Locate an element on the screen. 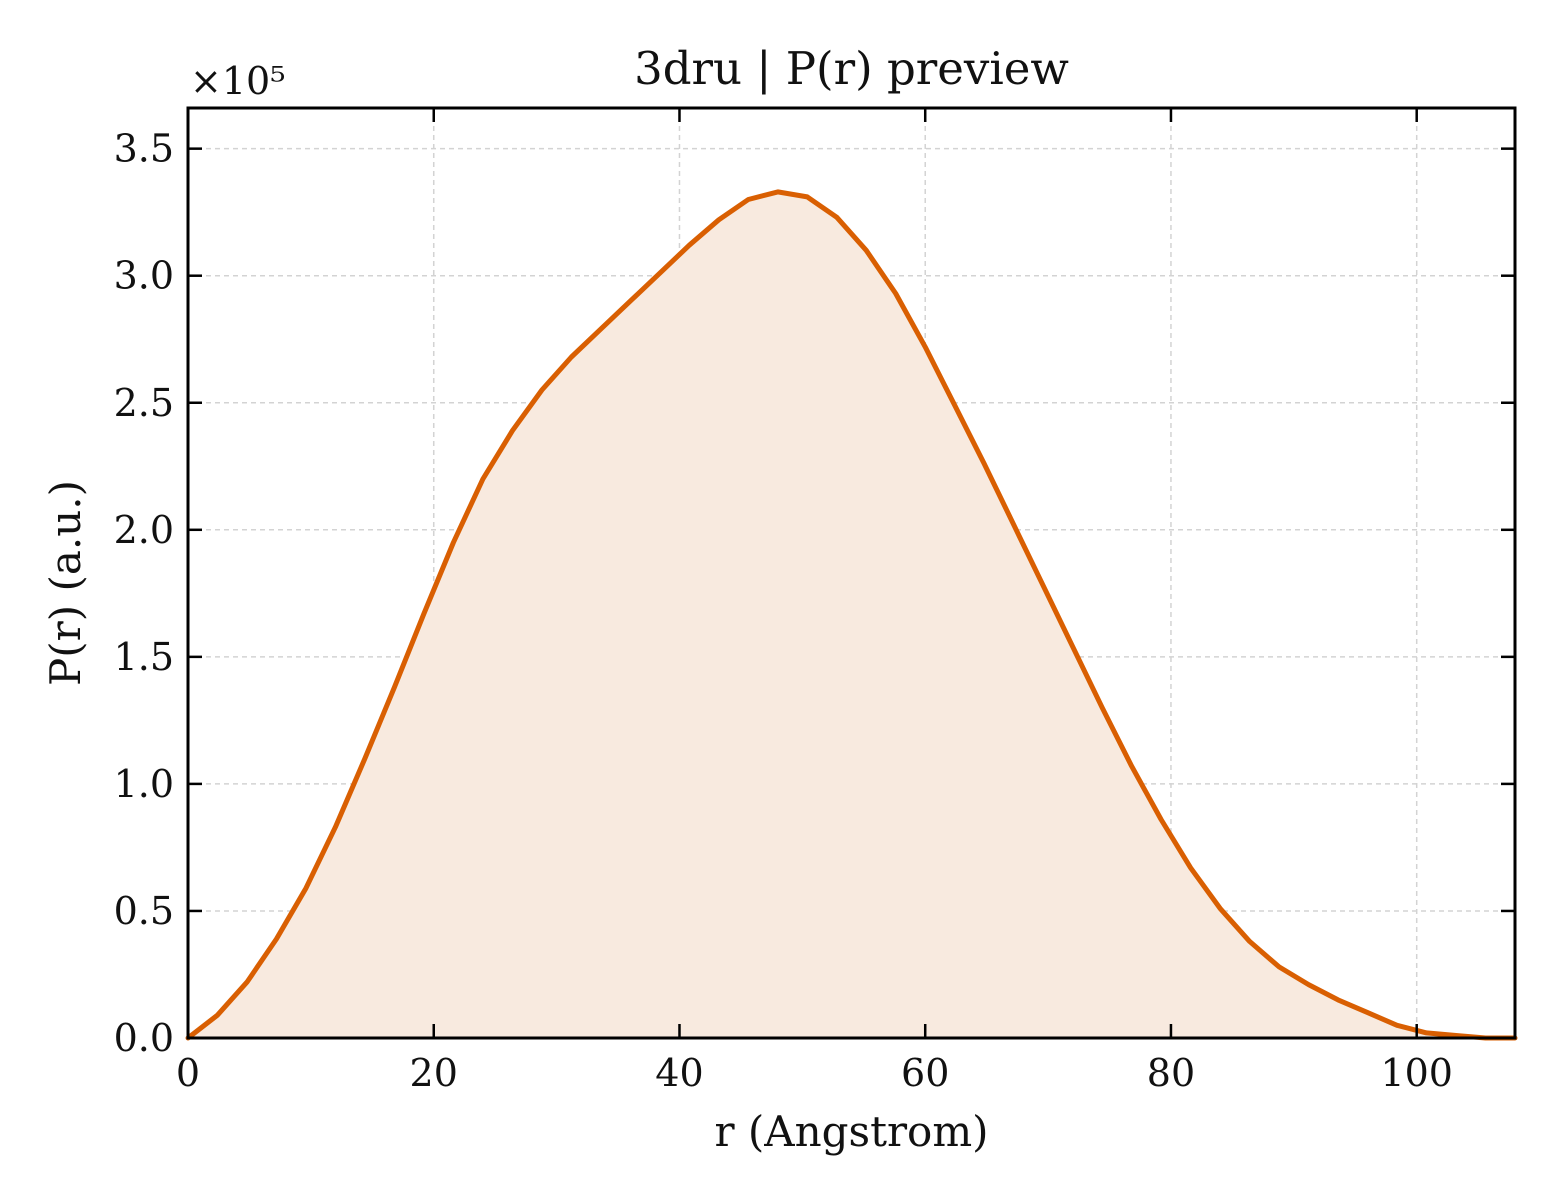 The height and width of the screenshot is (1204, 1560). y-tick-label-5: 2.5 is located at coordinates (144, 403).